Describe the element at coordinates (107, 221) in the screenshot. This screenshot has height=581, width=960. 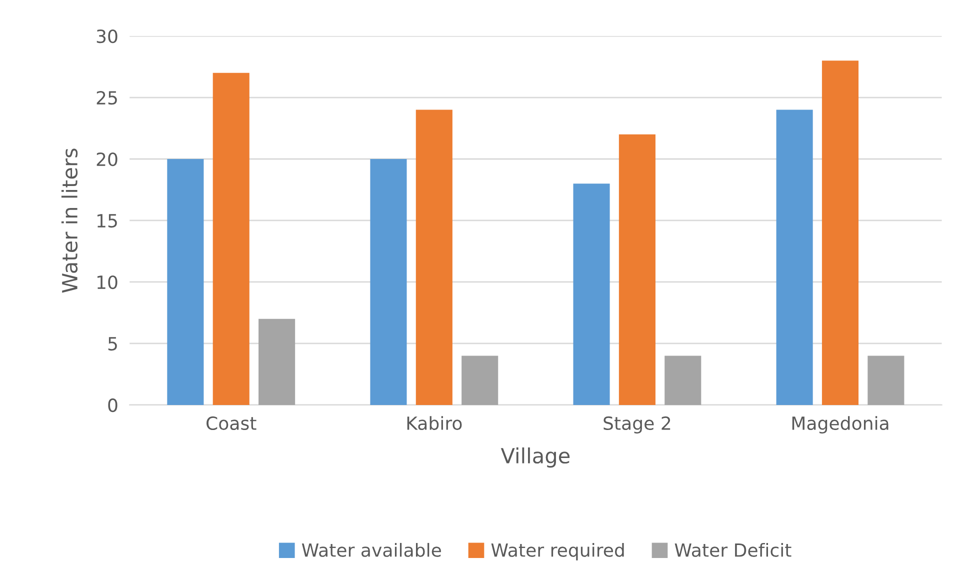
I see `y-tick-label: 15` at that location.